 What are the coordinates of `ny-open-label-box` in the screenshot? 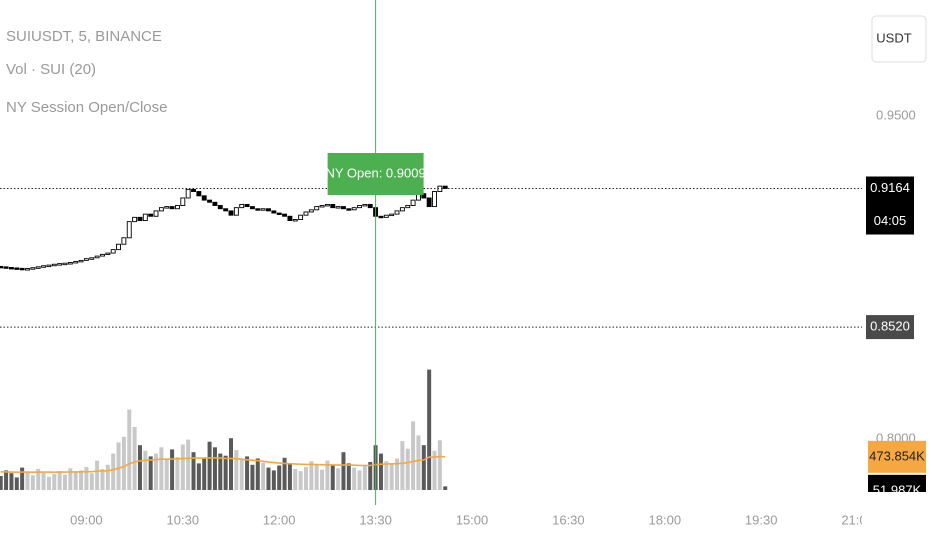 It's located at (375, 174).